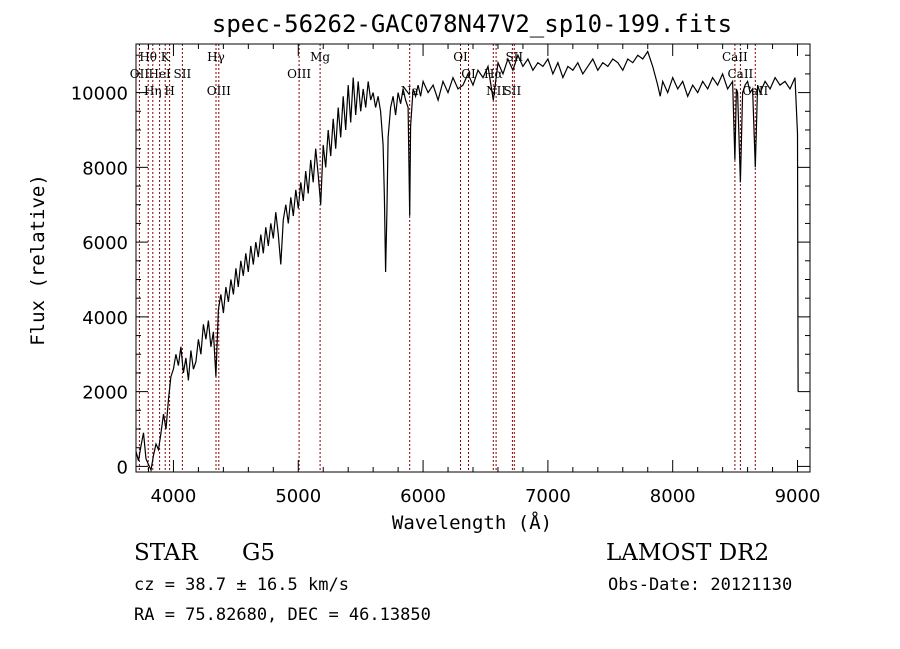 This screenshot has width=900, height=649. Describe the element at coordinates (99, 94) in the screenshot. I see `y-tick-label: 10000` at that location.